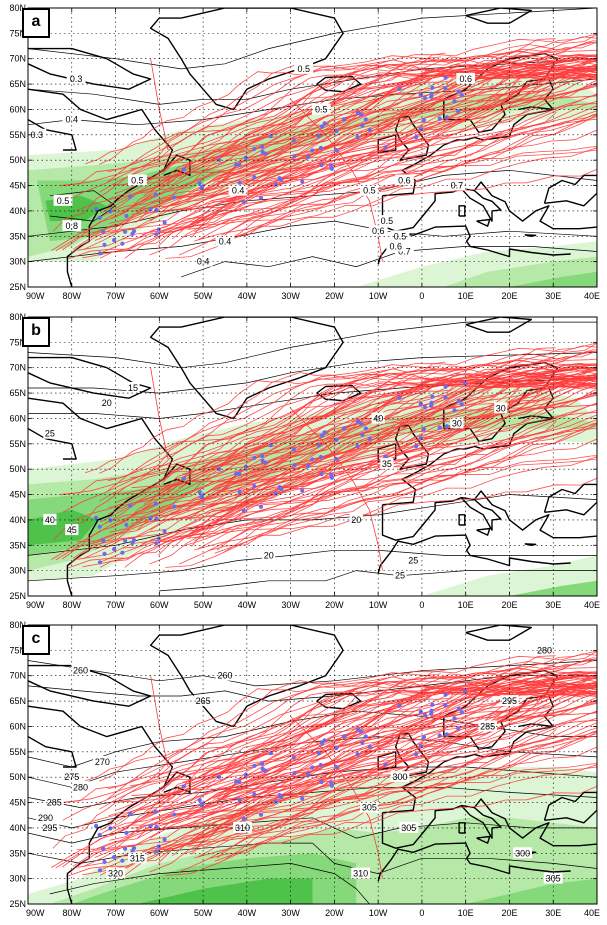  What do you see at coordinates (399, 777) in the screenshot?
I see `contour-label: 300` at bounding box center [399, 777].